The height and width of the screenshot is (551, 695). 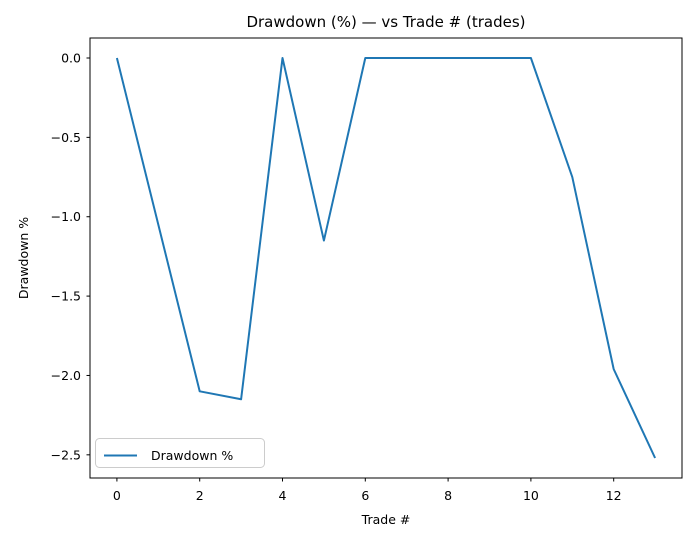 What do you see at coordinates (23, 258) in the screenshot?
I see `y-axis-label: Drawdown %` at bounding box center [23, 258].